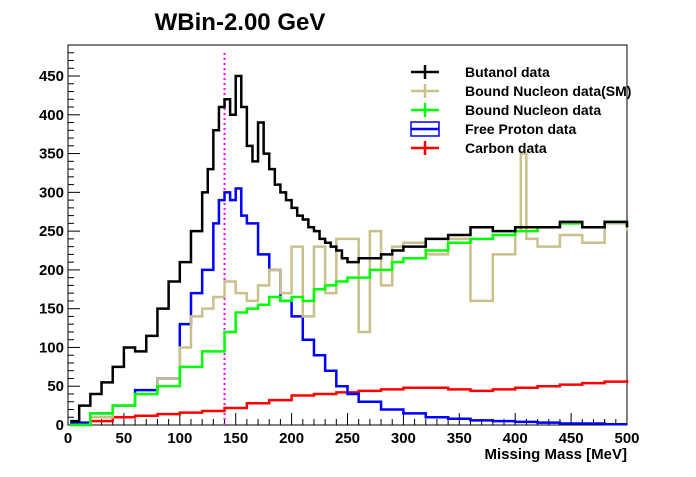 The image size is (696, 477). Describe the element at coordinates (51, 192) in the screenshot. I see `y-tick-label: 300` at that location.